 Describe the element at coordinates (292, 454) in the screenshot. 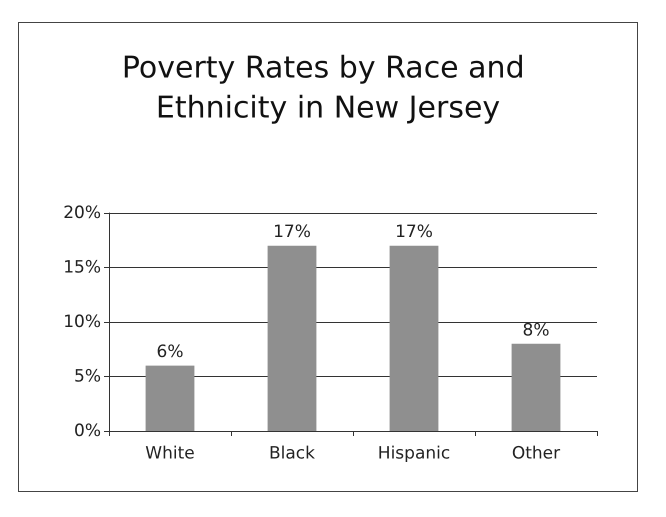

I see `x-tick-label: Black` at that location.